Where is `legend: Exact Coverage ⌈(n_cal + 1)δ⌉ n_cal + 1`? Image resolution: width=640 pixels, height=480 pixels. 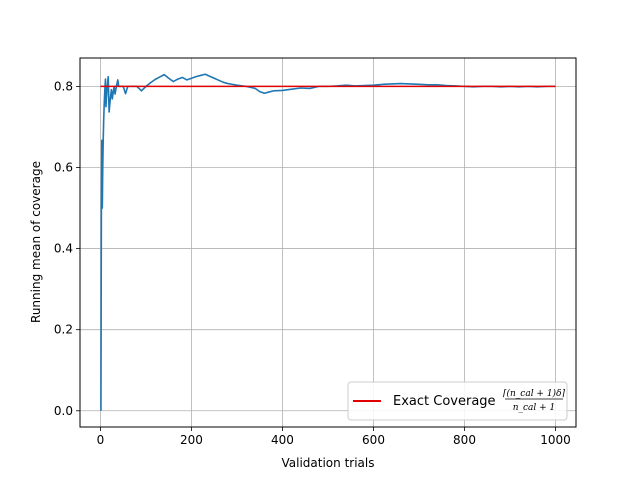 legend: Exact Coverage ⌈(n_cal + 1)δ⌉ n_cal + 1 is located at coordinates (457, 401).